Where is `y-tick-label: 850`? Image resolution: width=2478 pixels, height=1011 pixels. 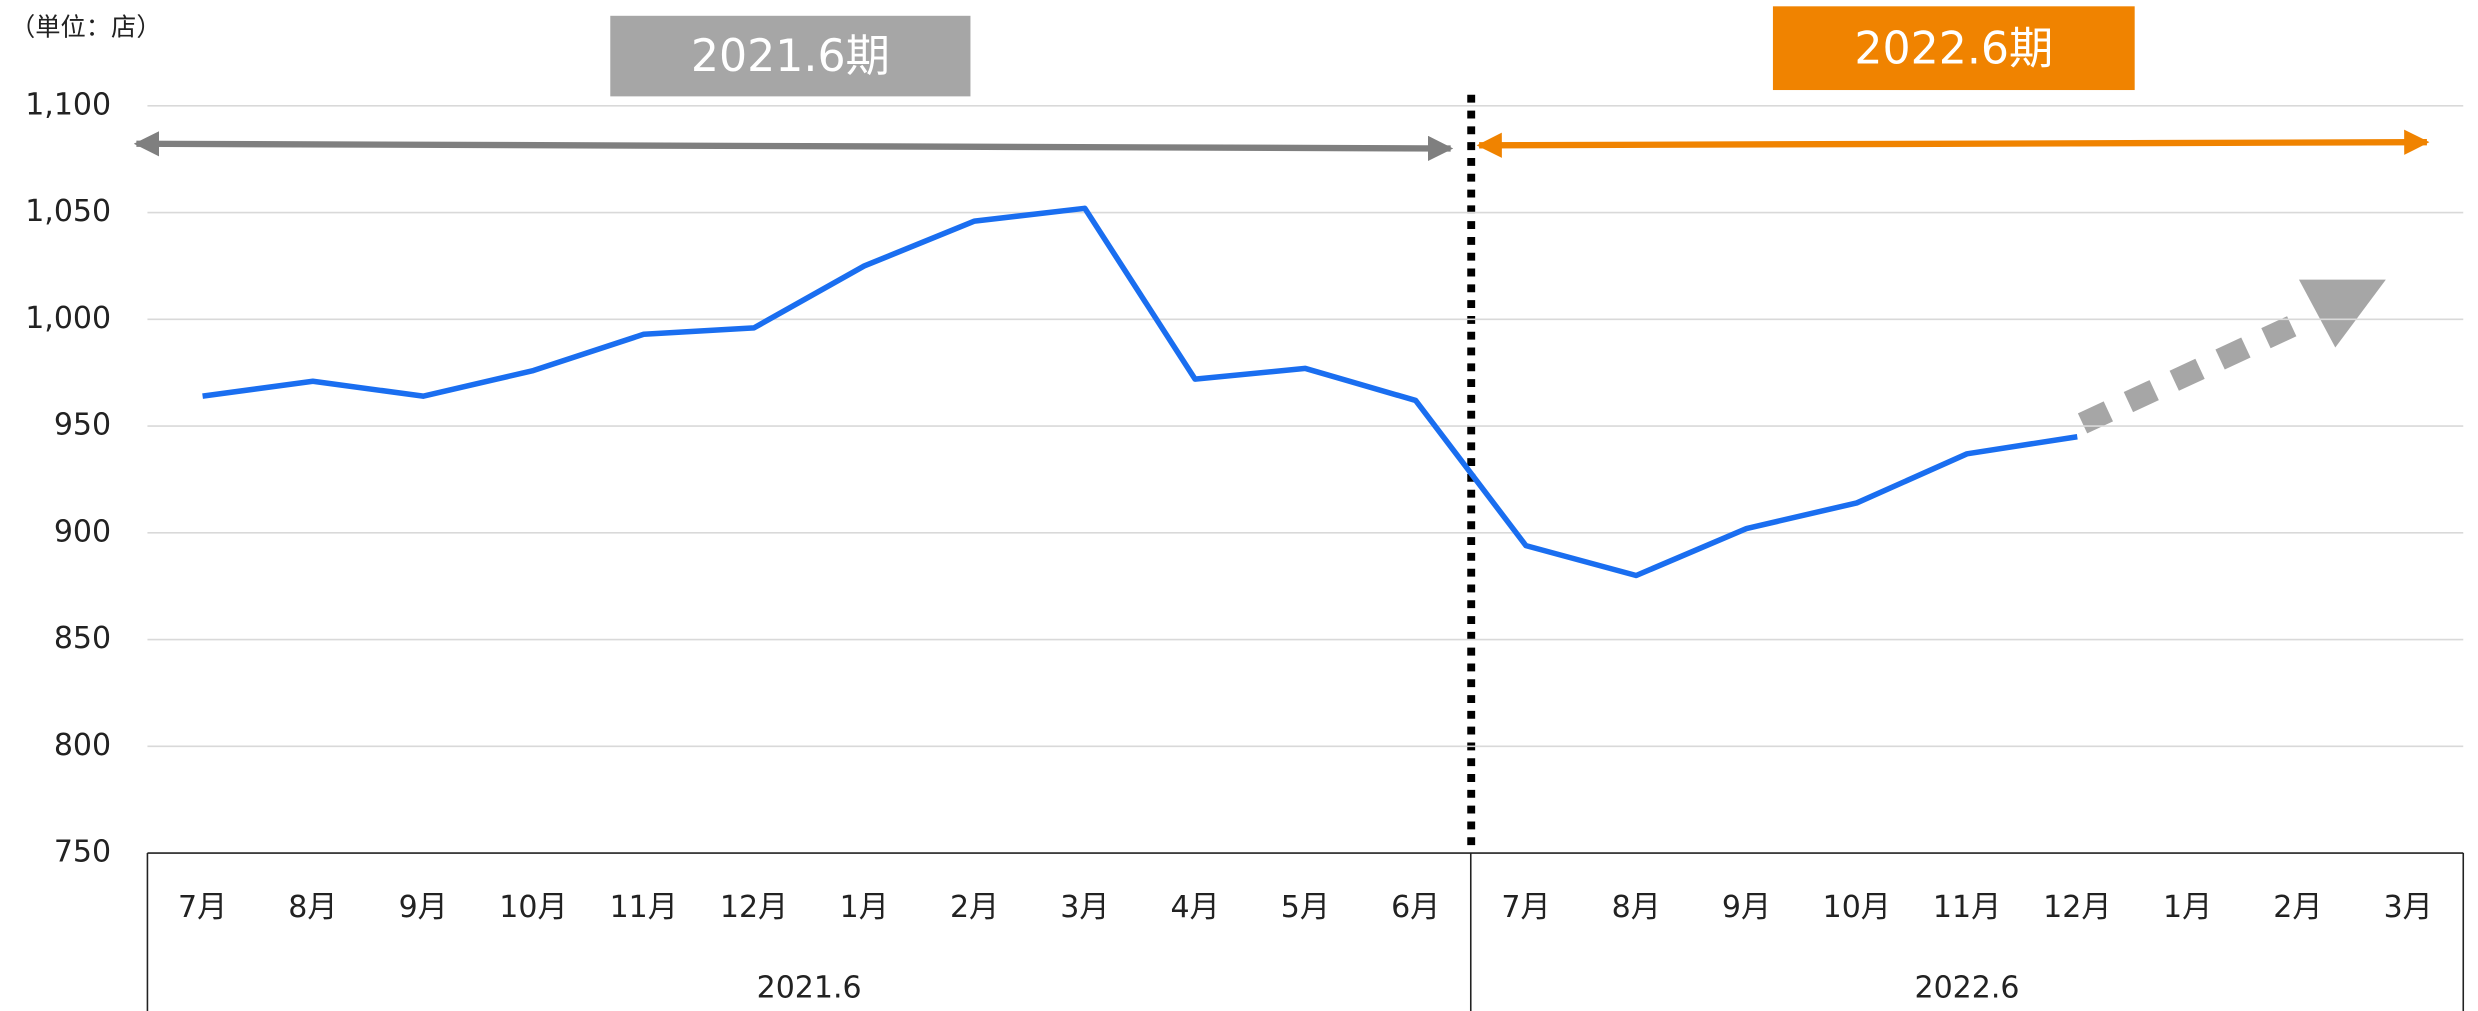 y-tick-label: 850 is located at coordinates (82, 638).